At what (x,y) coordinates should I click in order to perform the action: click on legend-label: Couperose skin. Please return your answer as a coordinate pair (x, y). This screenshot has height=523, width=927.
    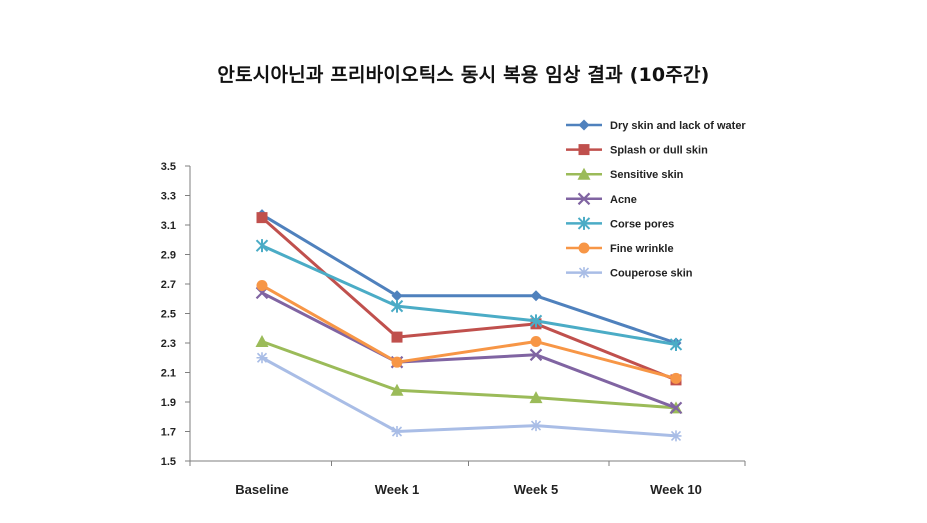
    Looking at the image, I should click on (651, 274).